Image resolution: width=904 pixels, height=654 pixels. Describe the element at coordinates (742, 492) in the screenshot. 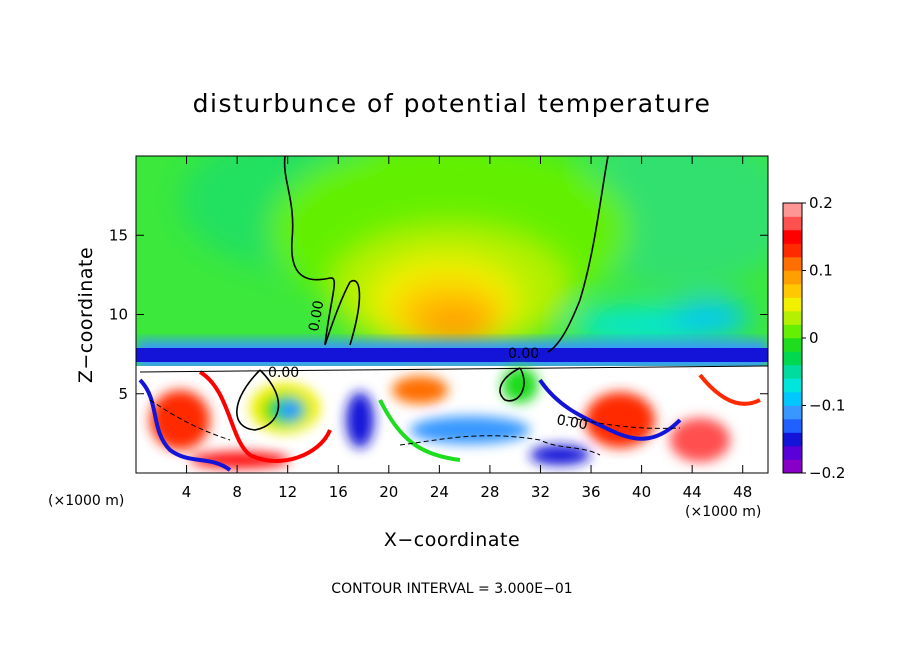

I see `x-tick-label: 48` at that location.